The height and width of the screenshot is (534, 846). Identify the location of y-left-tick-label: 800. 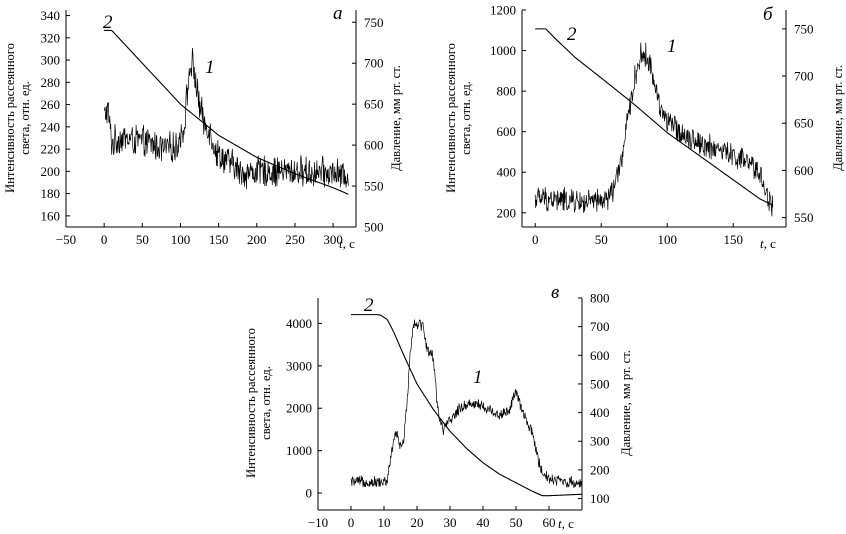
(507, 91).